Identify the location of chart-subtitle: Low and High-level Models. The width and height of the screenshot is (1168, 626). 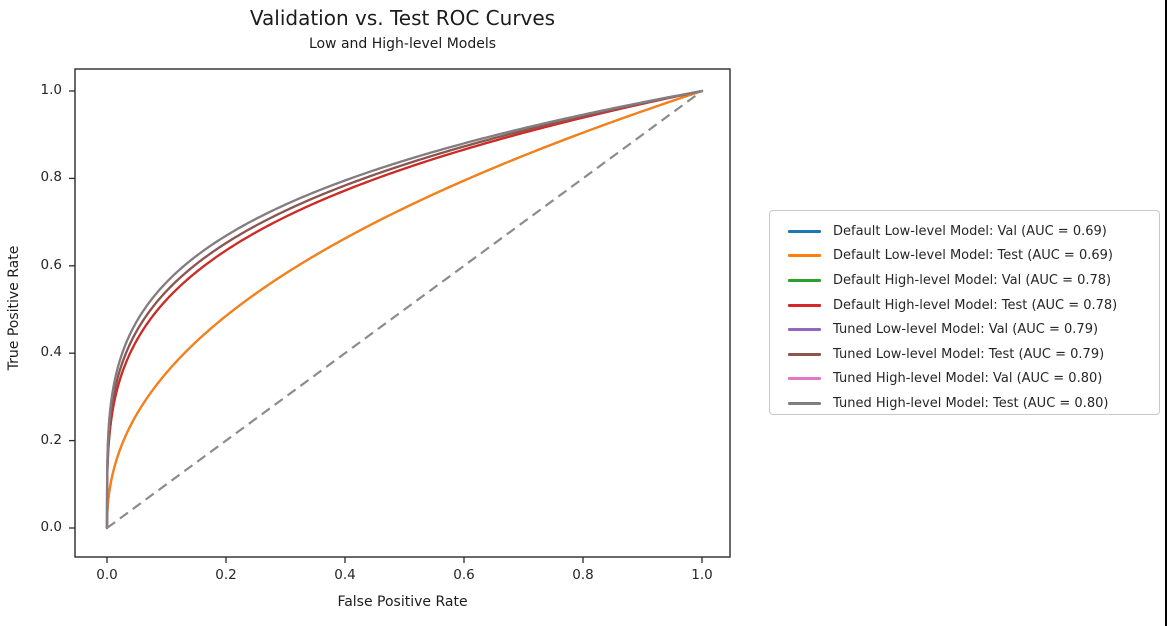
(402, 44).